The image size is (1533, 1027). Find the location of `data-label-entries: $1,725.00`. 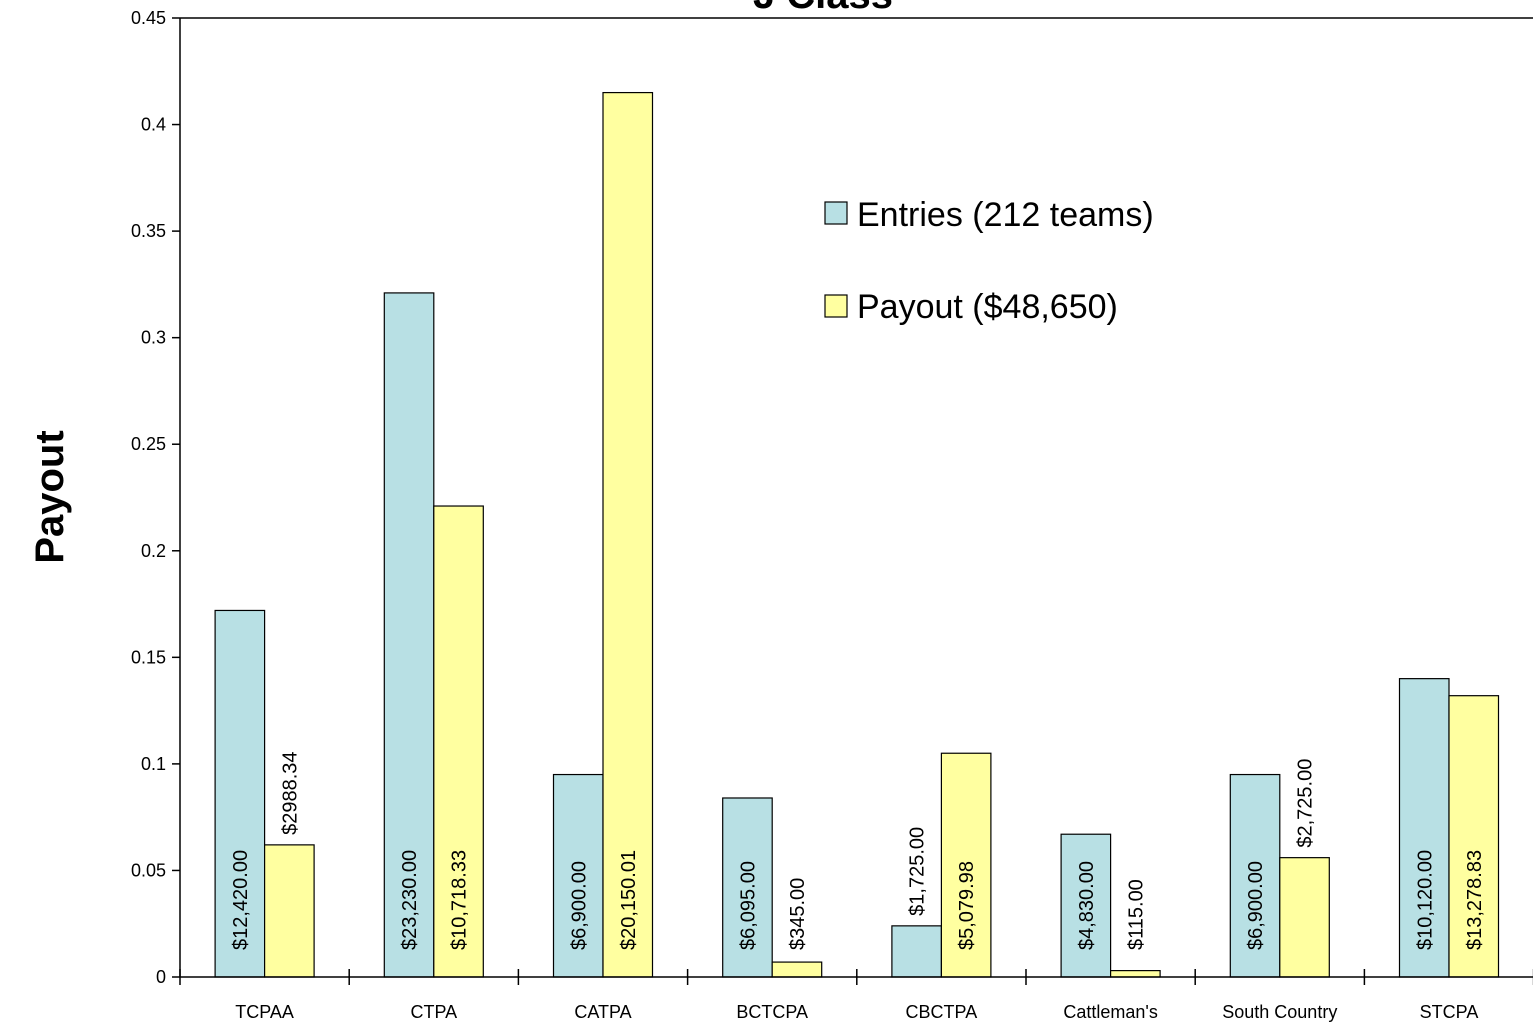

data-label-entries: $1,725.00 is located at coordinates (918, 871).